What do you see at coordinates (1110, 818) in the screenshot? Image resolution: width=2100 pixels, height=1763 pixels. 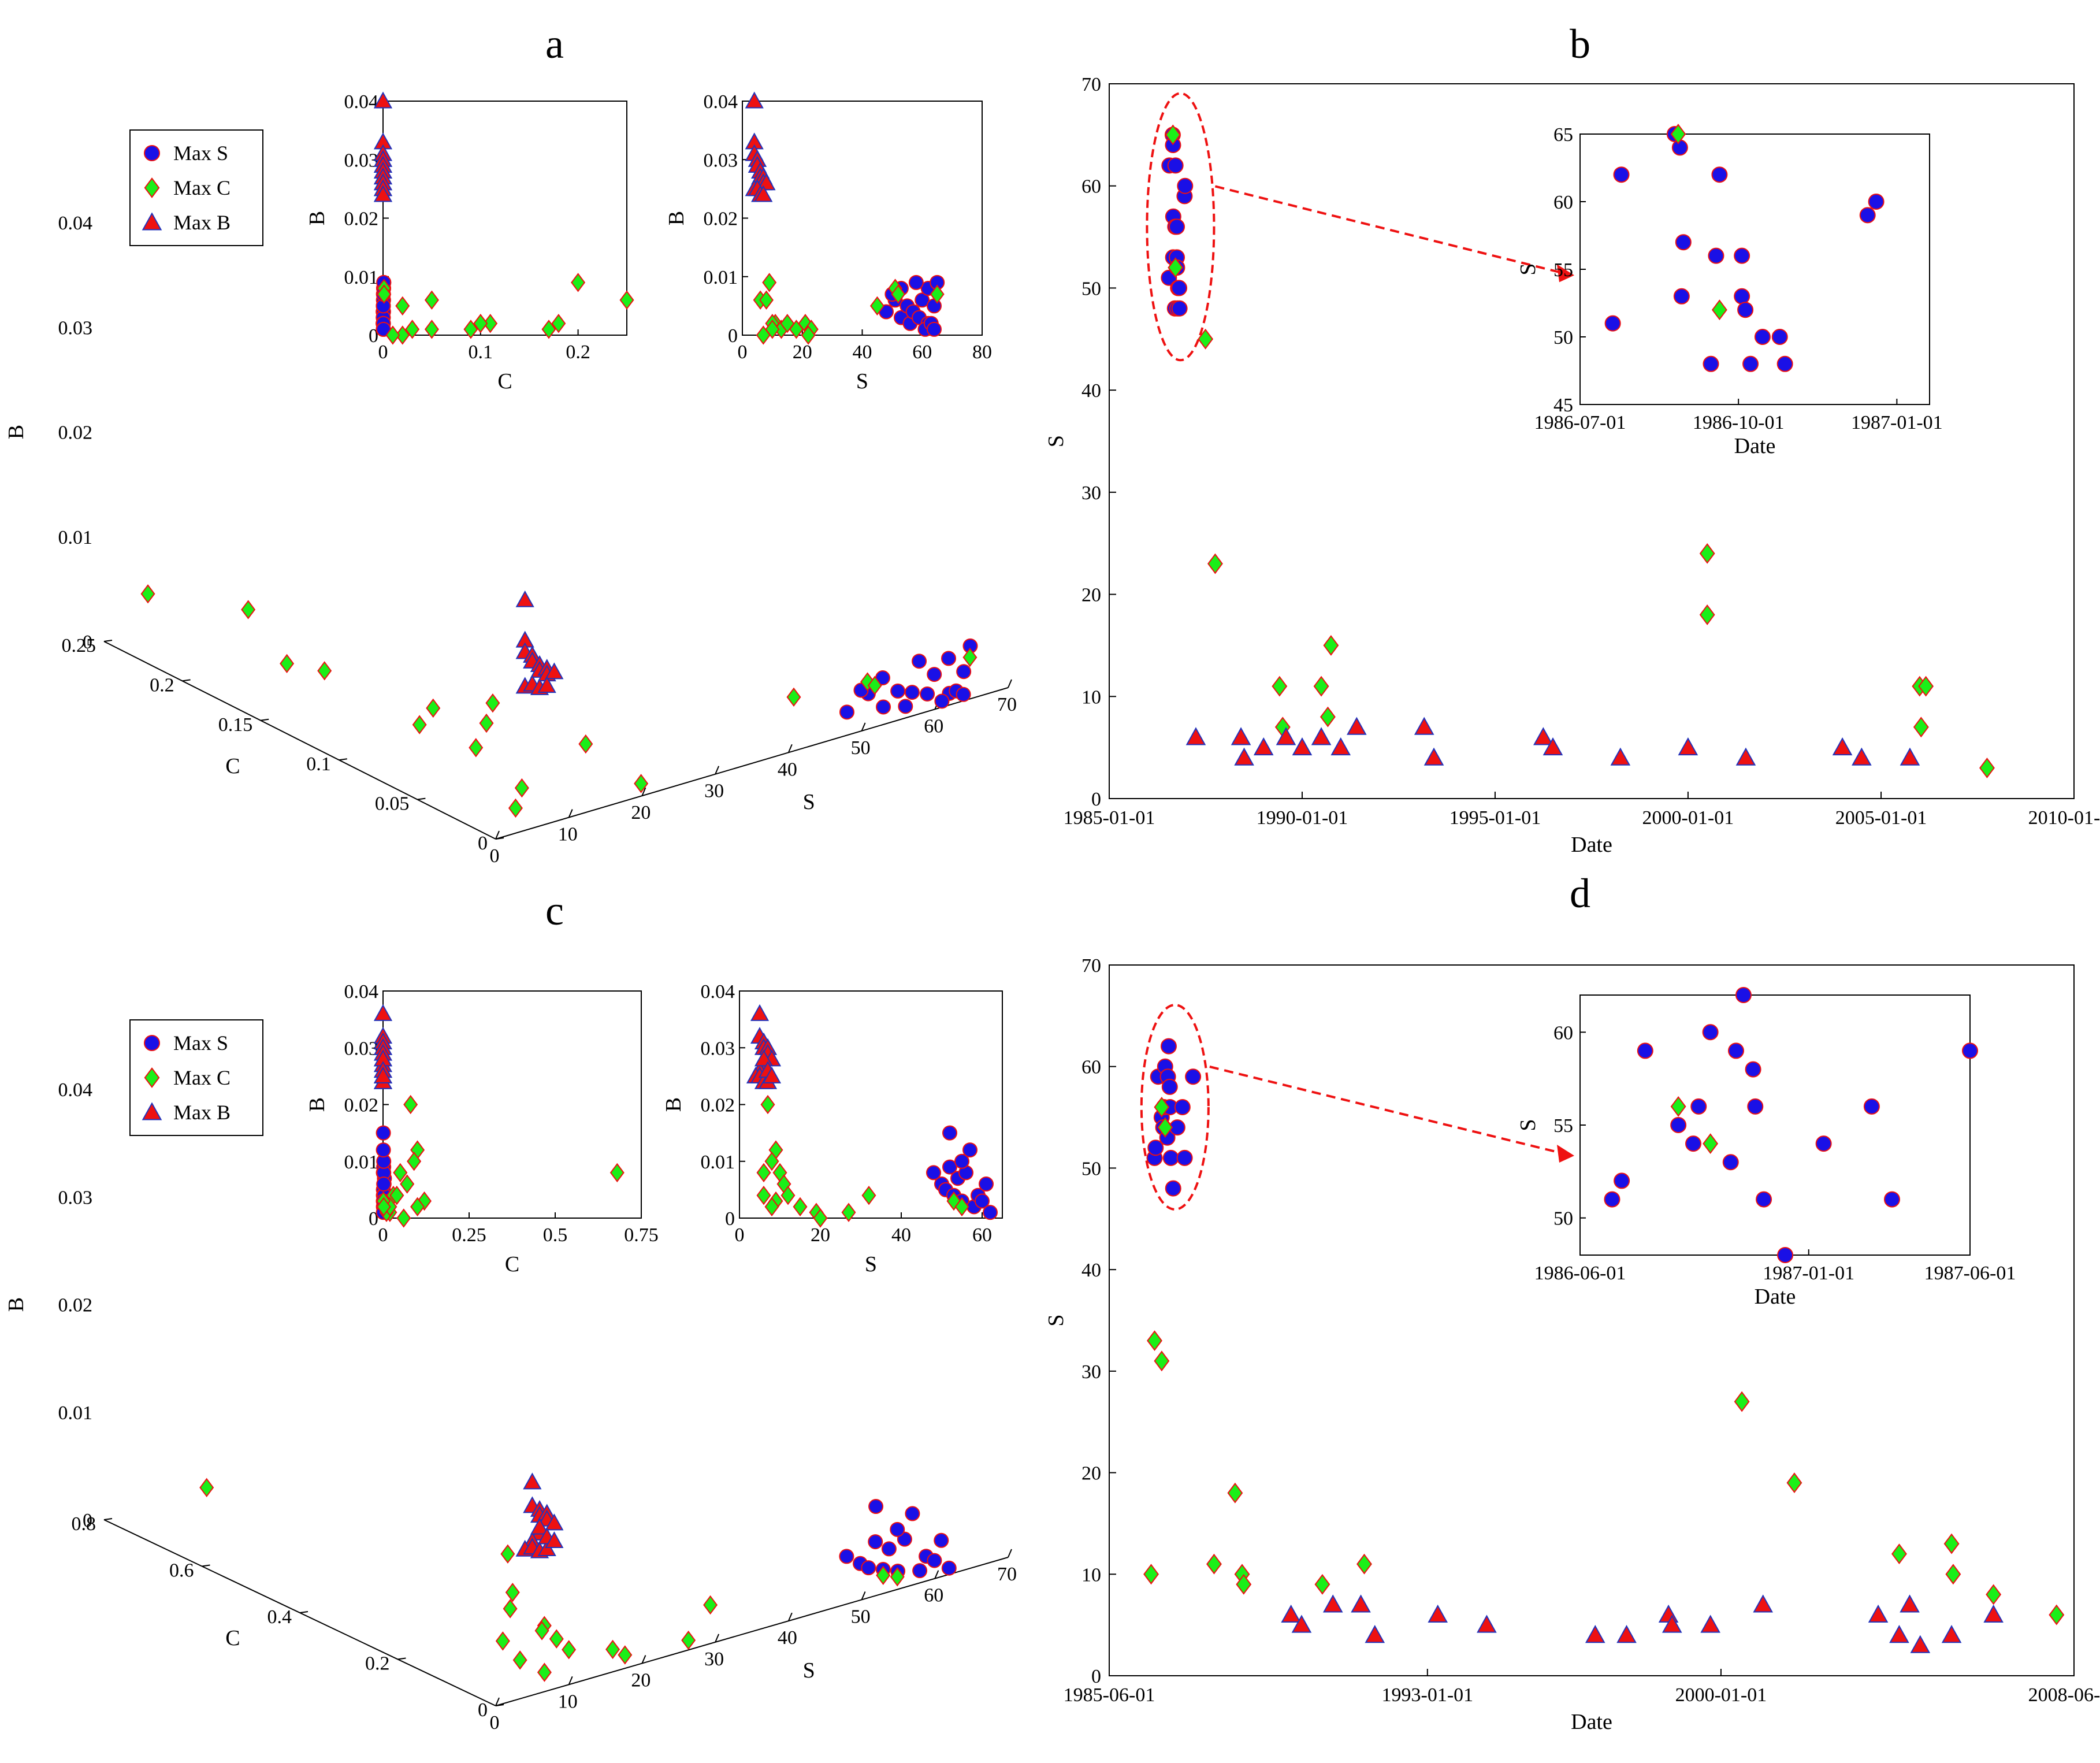 I see `x-tick-label: 1985-01-01` at bounding box center [1110, 818].